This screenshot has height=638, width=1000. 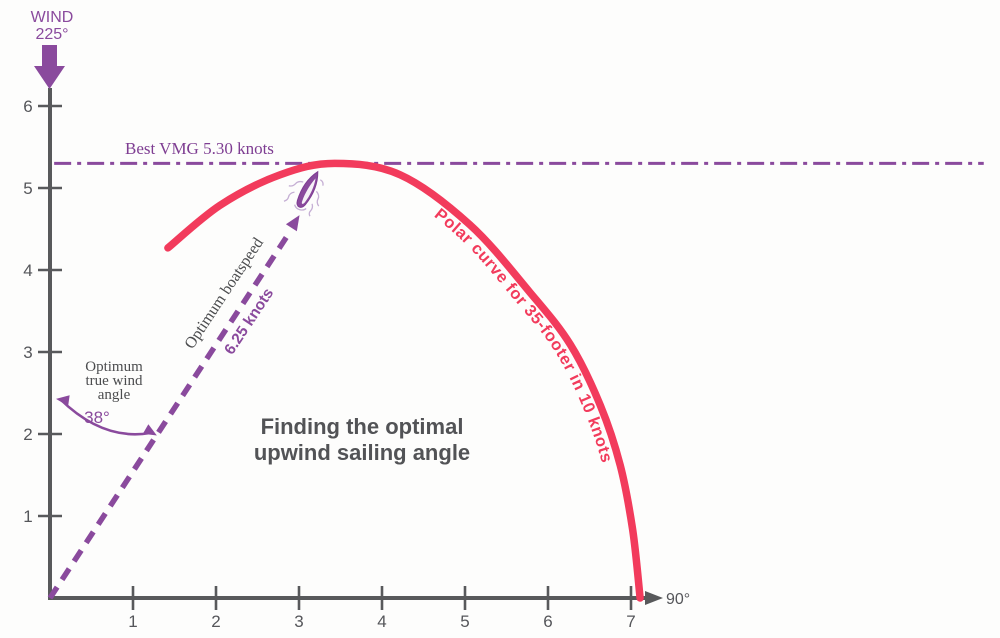 I want to click on chart-title: Finding the optimal upwind sailing angle, so click(x=362, y=439).